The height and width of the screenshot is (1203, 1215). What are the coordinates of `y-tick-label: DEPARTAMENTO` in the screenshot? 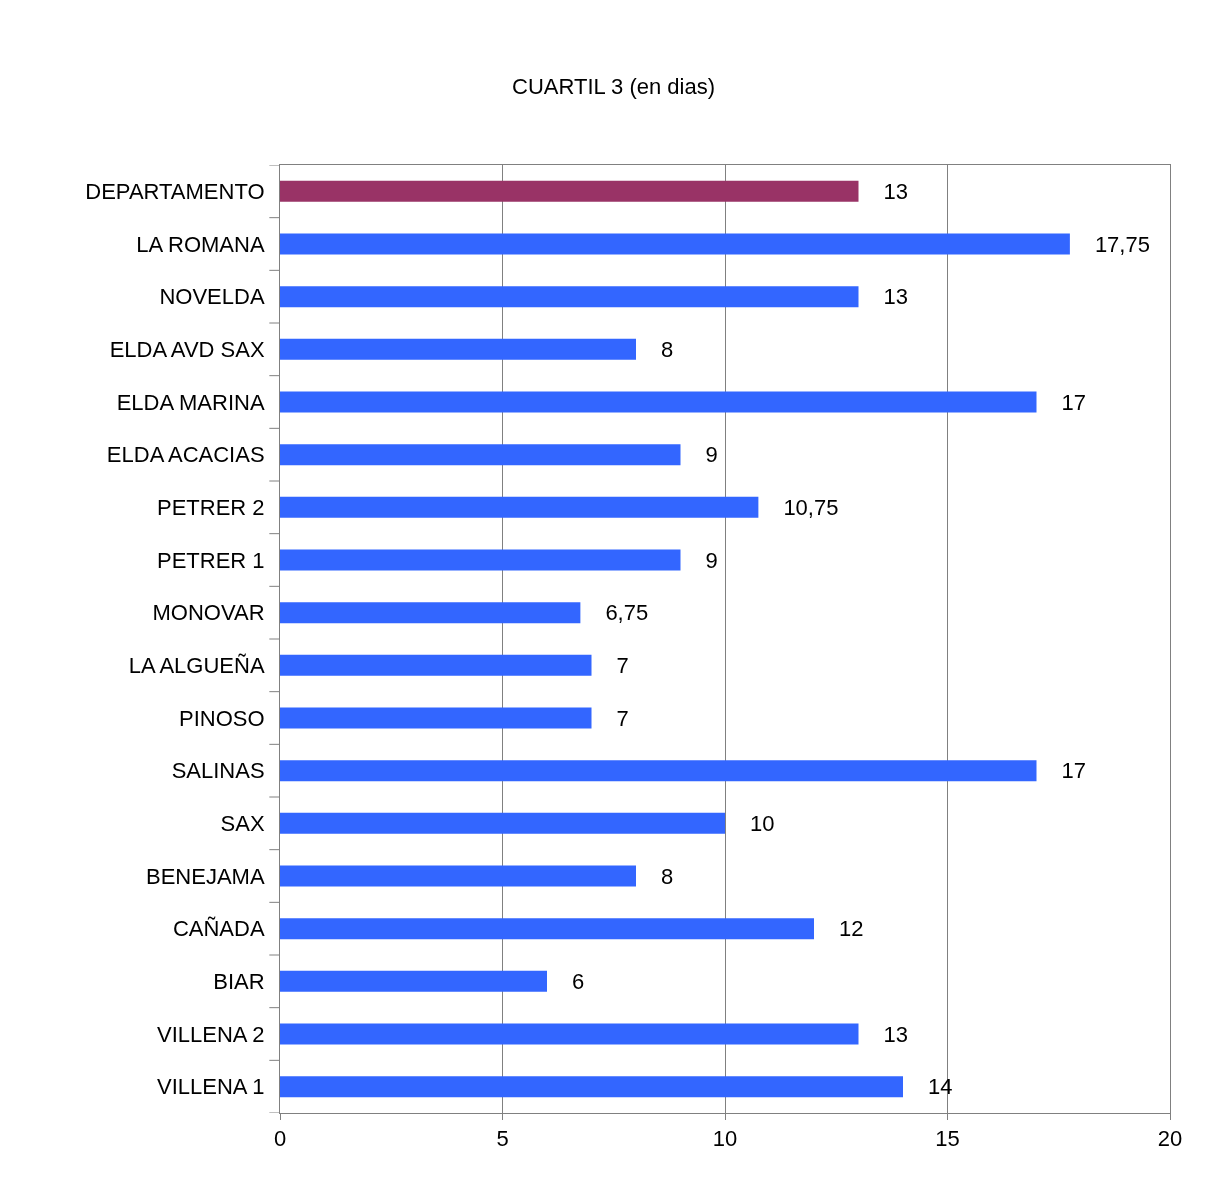 It's located at (175, 192).